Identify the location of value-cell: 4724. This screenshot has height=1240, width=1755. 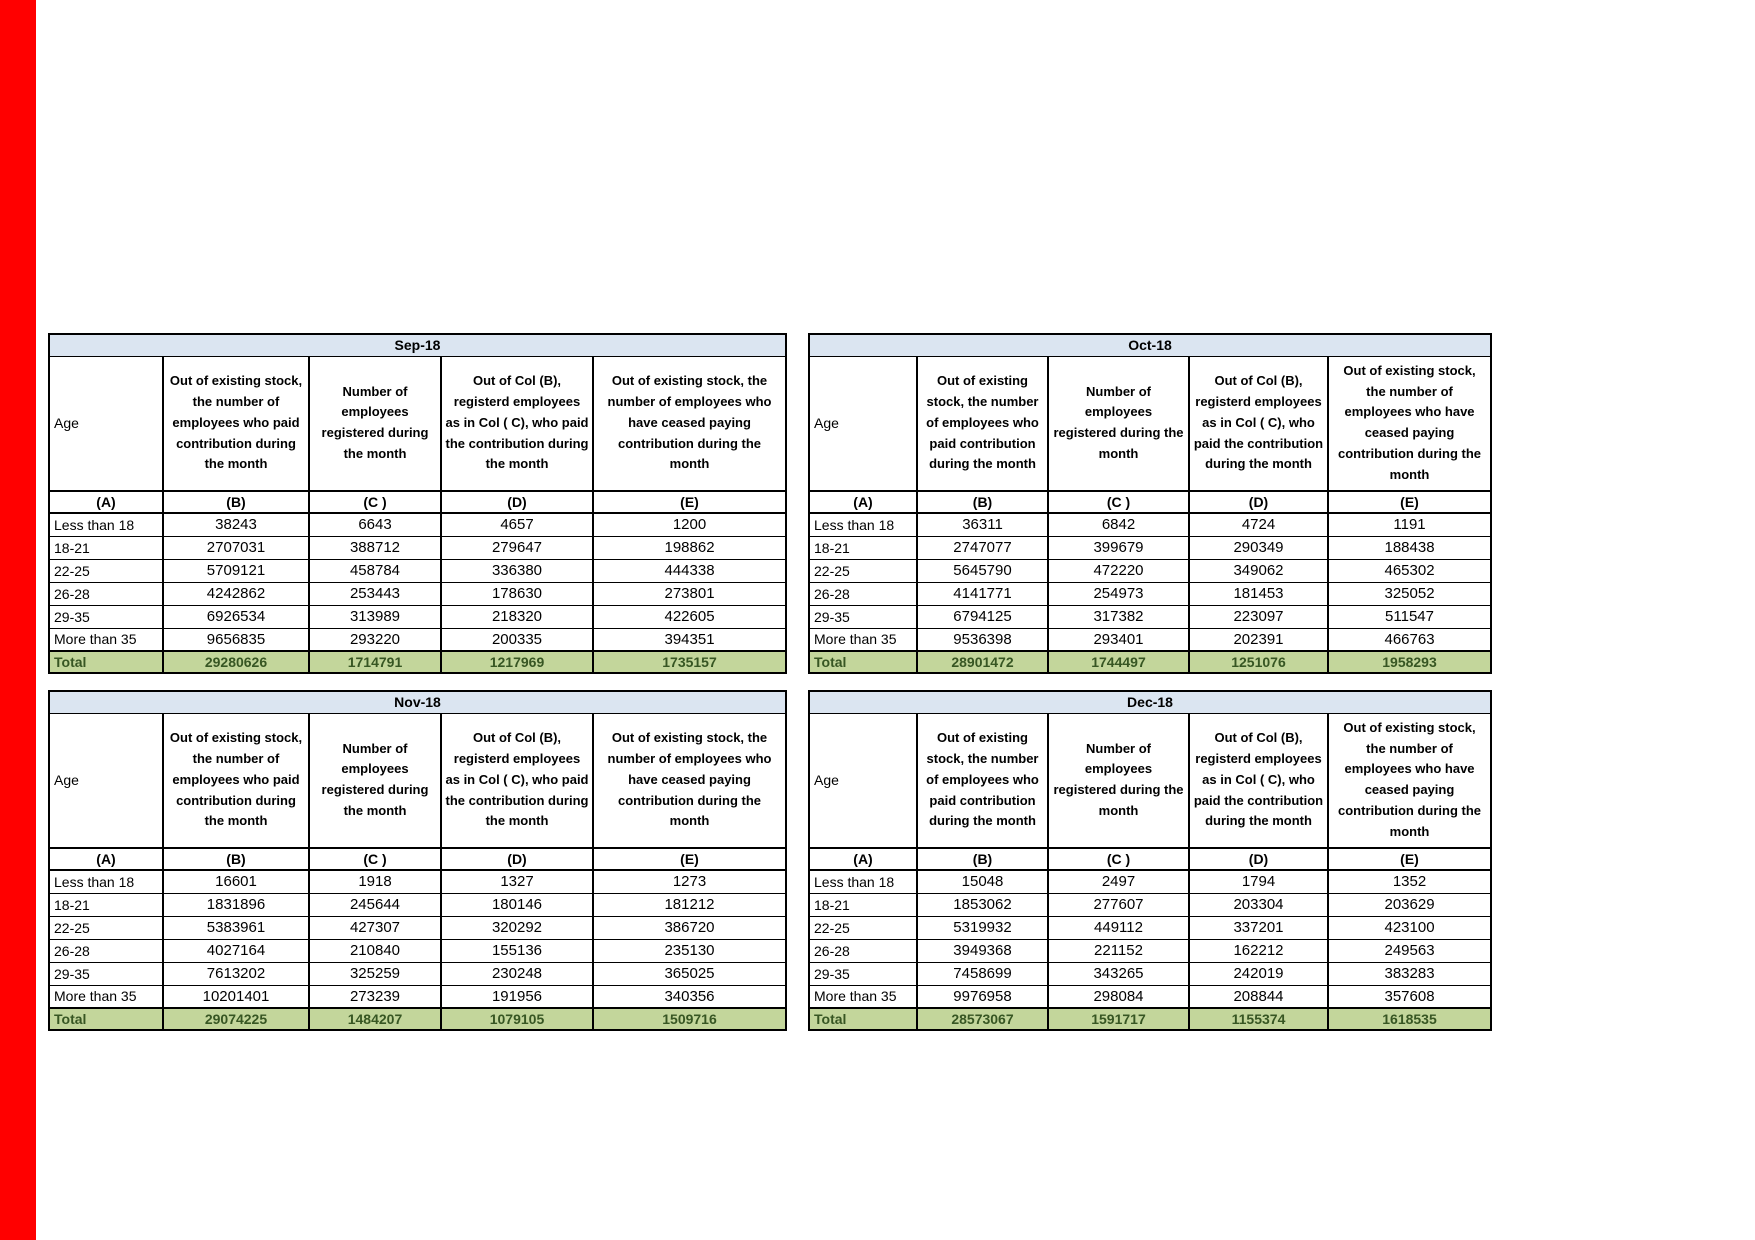
(1258, 524).